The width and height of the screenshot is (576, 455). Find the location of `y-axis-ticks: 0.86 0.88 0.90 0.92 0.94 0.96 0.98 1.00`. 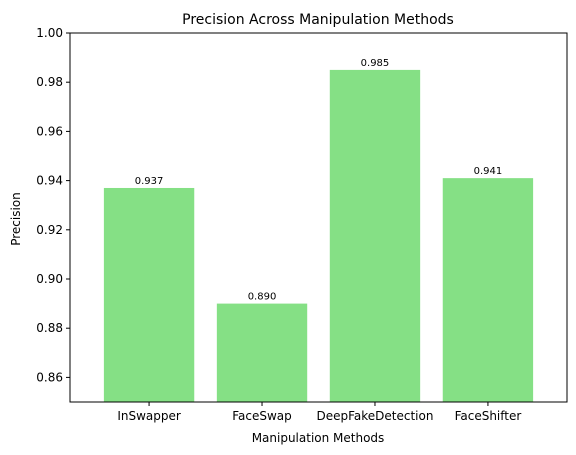

y-axis-ticks: 0.86 0.88 0.90 0.92 0.94 0.96 0.98 1.00 is located at coordinates (53, 205).